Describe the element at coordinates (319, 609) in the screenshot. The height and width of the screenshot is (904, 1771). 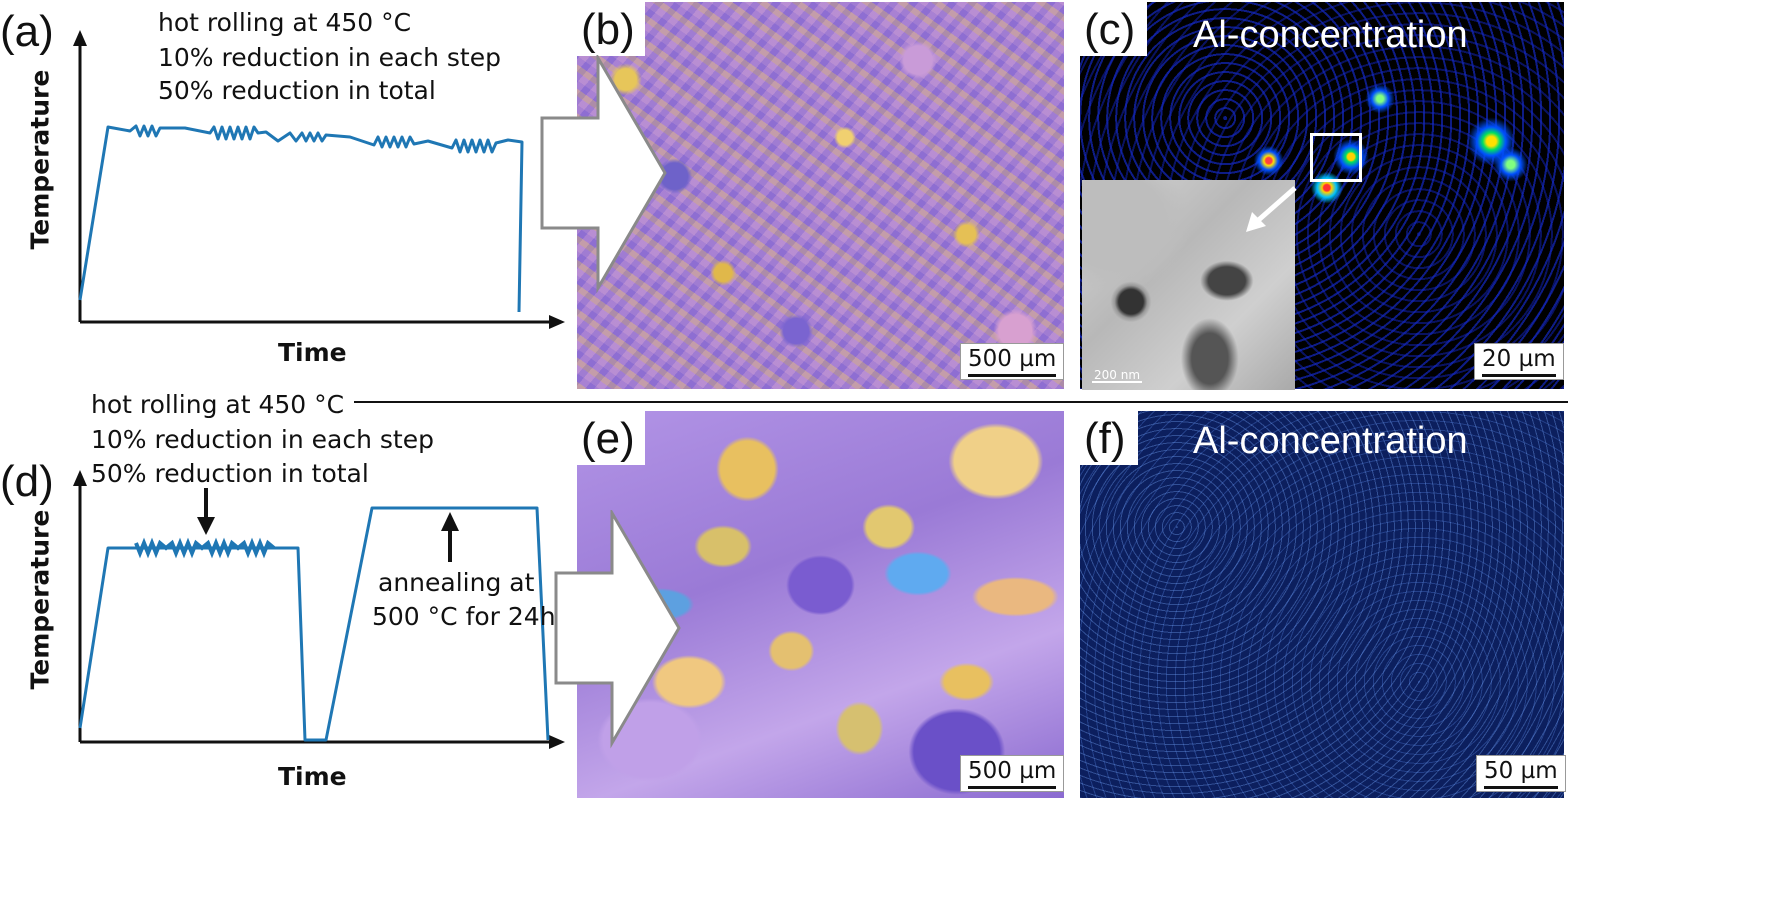
I see `panel-d-diagram` at that location.